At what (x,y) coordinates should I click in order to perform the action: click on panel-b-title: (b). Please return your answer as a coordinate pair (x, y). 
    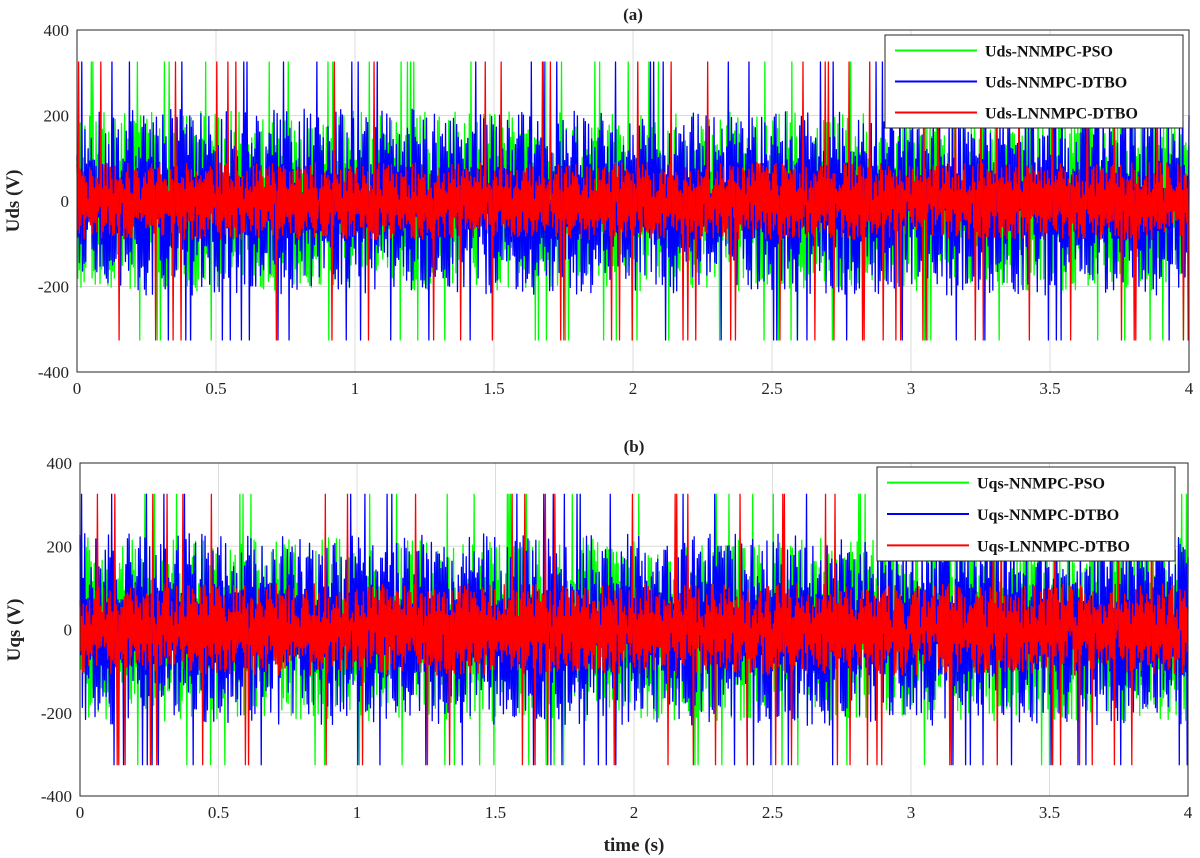
    Looking at the image, I should click on (634, 446).